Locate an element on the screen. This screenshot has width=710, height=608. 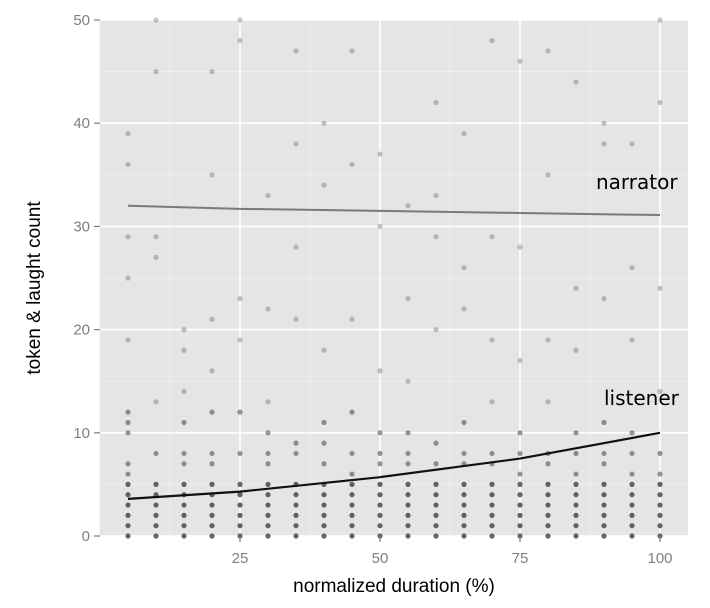
y-tick-label: 20 is located at coordinates (81, 330).